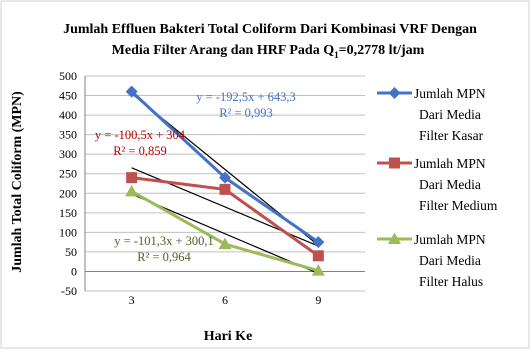  Describe the element at coordinates (68, 174) in the screenshot. I see `y-tick-label: 250` at that location.